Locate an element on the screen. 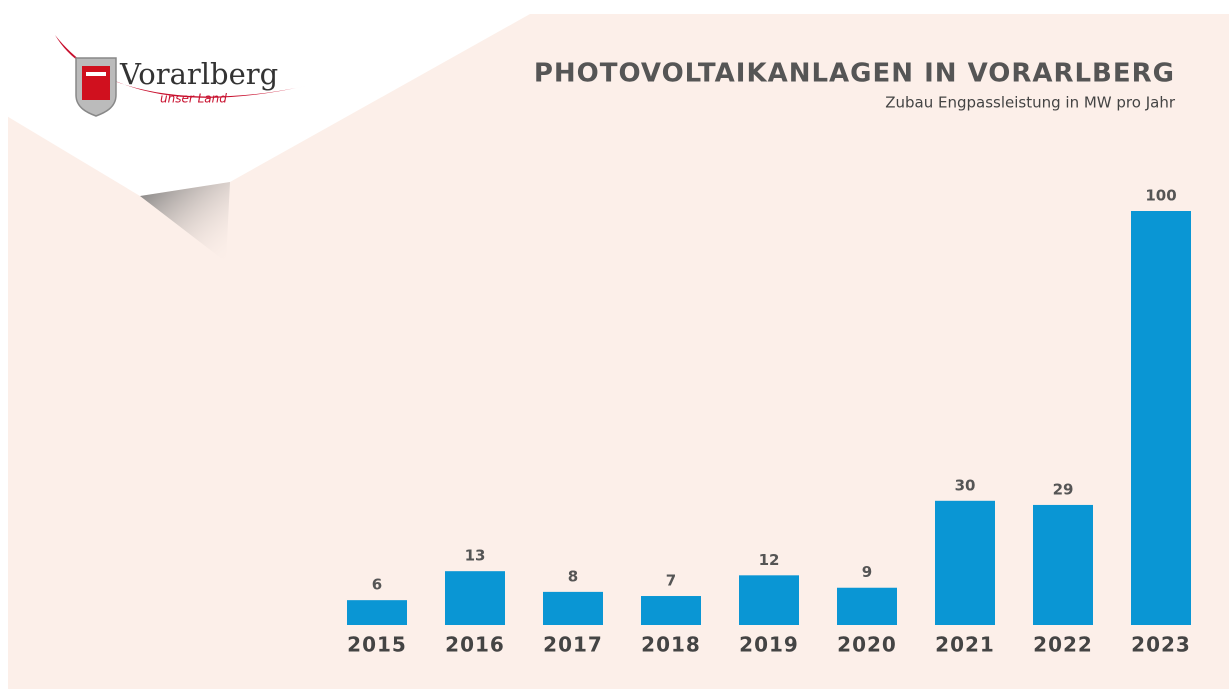  value-label: 9 is located at coordinates (867, 572).